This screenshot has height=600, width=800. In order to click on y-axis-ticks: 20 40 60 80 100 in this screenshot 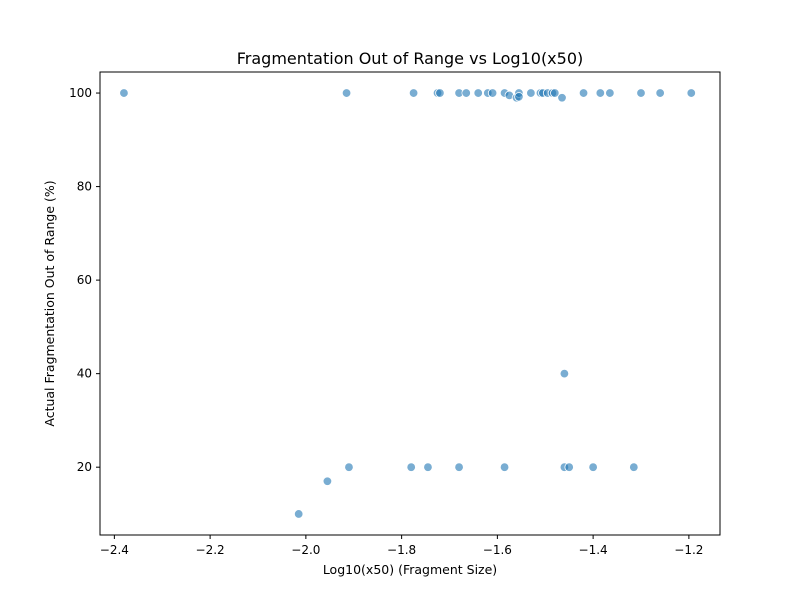, I will do `click(84, 280)`.